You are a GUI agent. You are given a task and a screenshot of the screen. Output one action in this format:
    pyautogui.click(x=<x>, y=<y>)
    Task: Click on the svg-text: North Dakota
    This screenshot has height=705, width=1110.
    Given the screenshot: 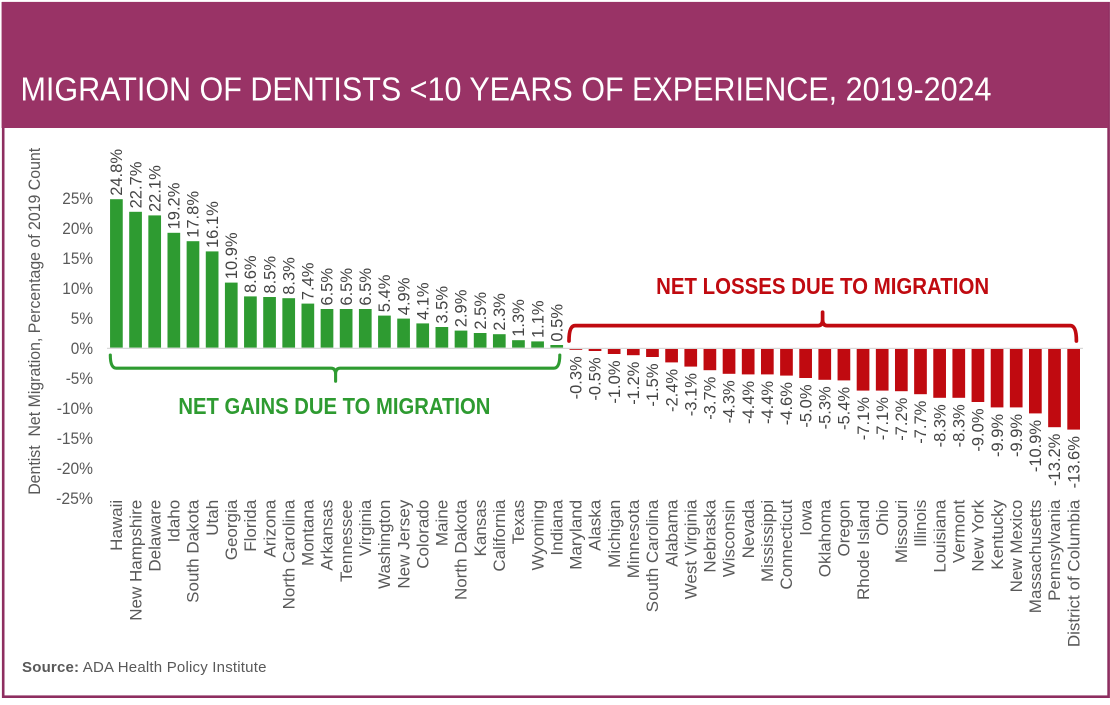 What is the action you would take?
    pyautogui.click(x=461, y=549)
    